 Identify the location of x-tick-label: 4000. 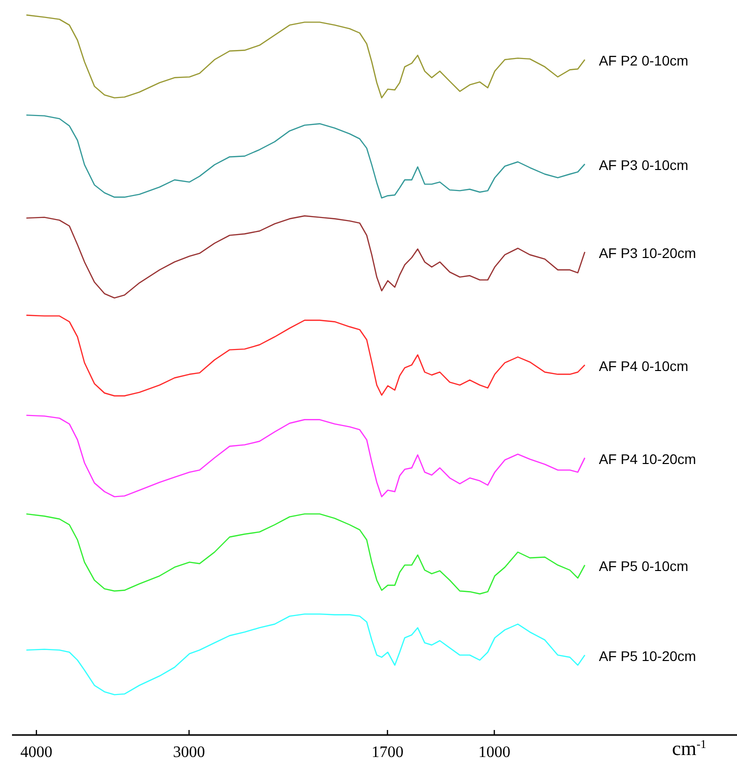
(36, 752).